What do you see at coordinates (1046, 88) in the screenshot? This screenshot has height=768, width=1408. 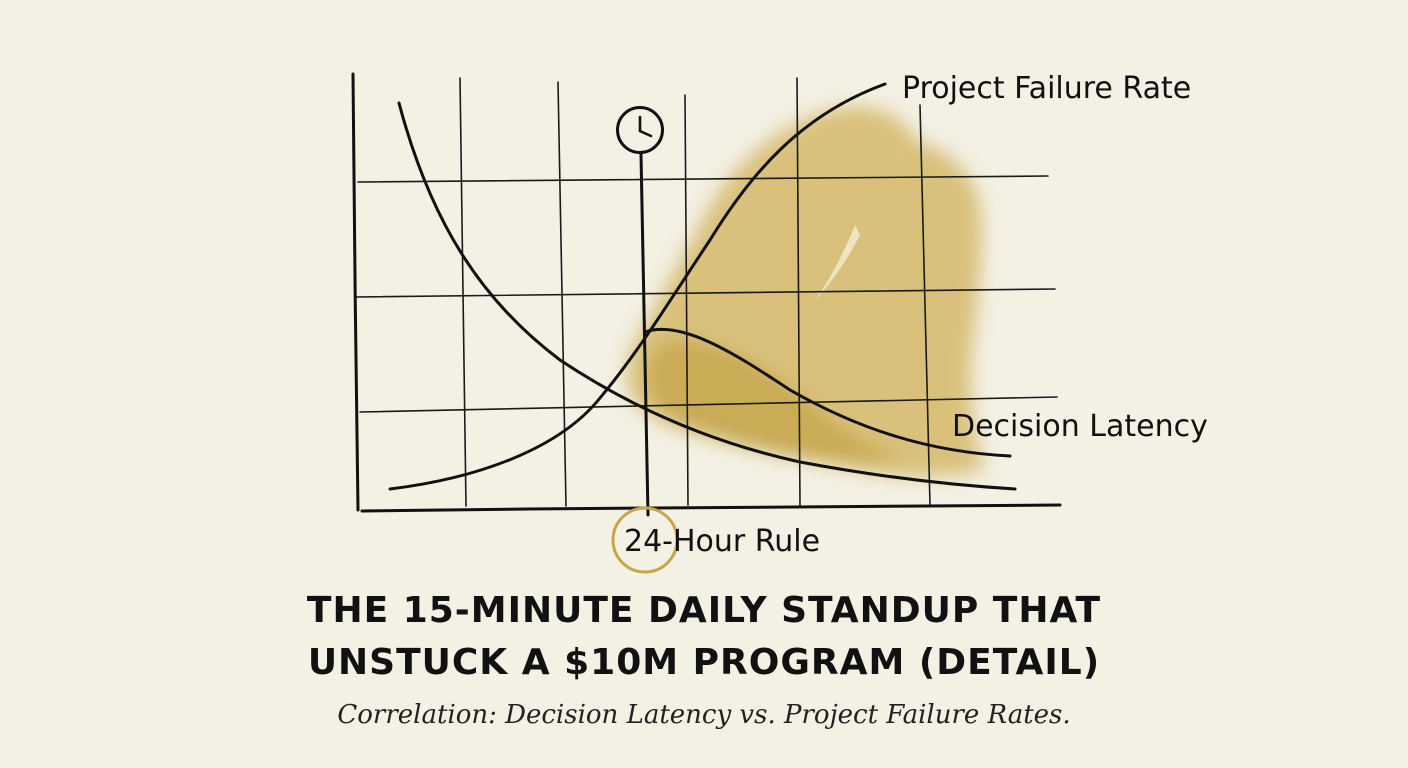 I see `series-label-project-failure-rate: Project Failure Rate` at bounding box center [1046, 88].